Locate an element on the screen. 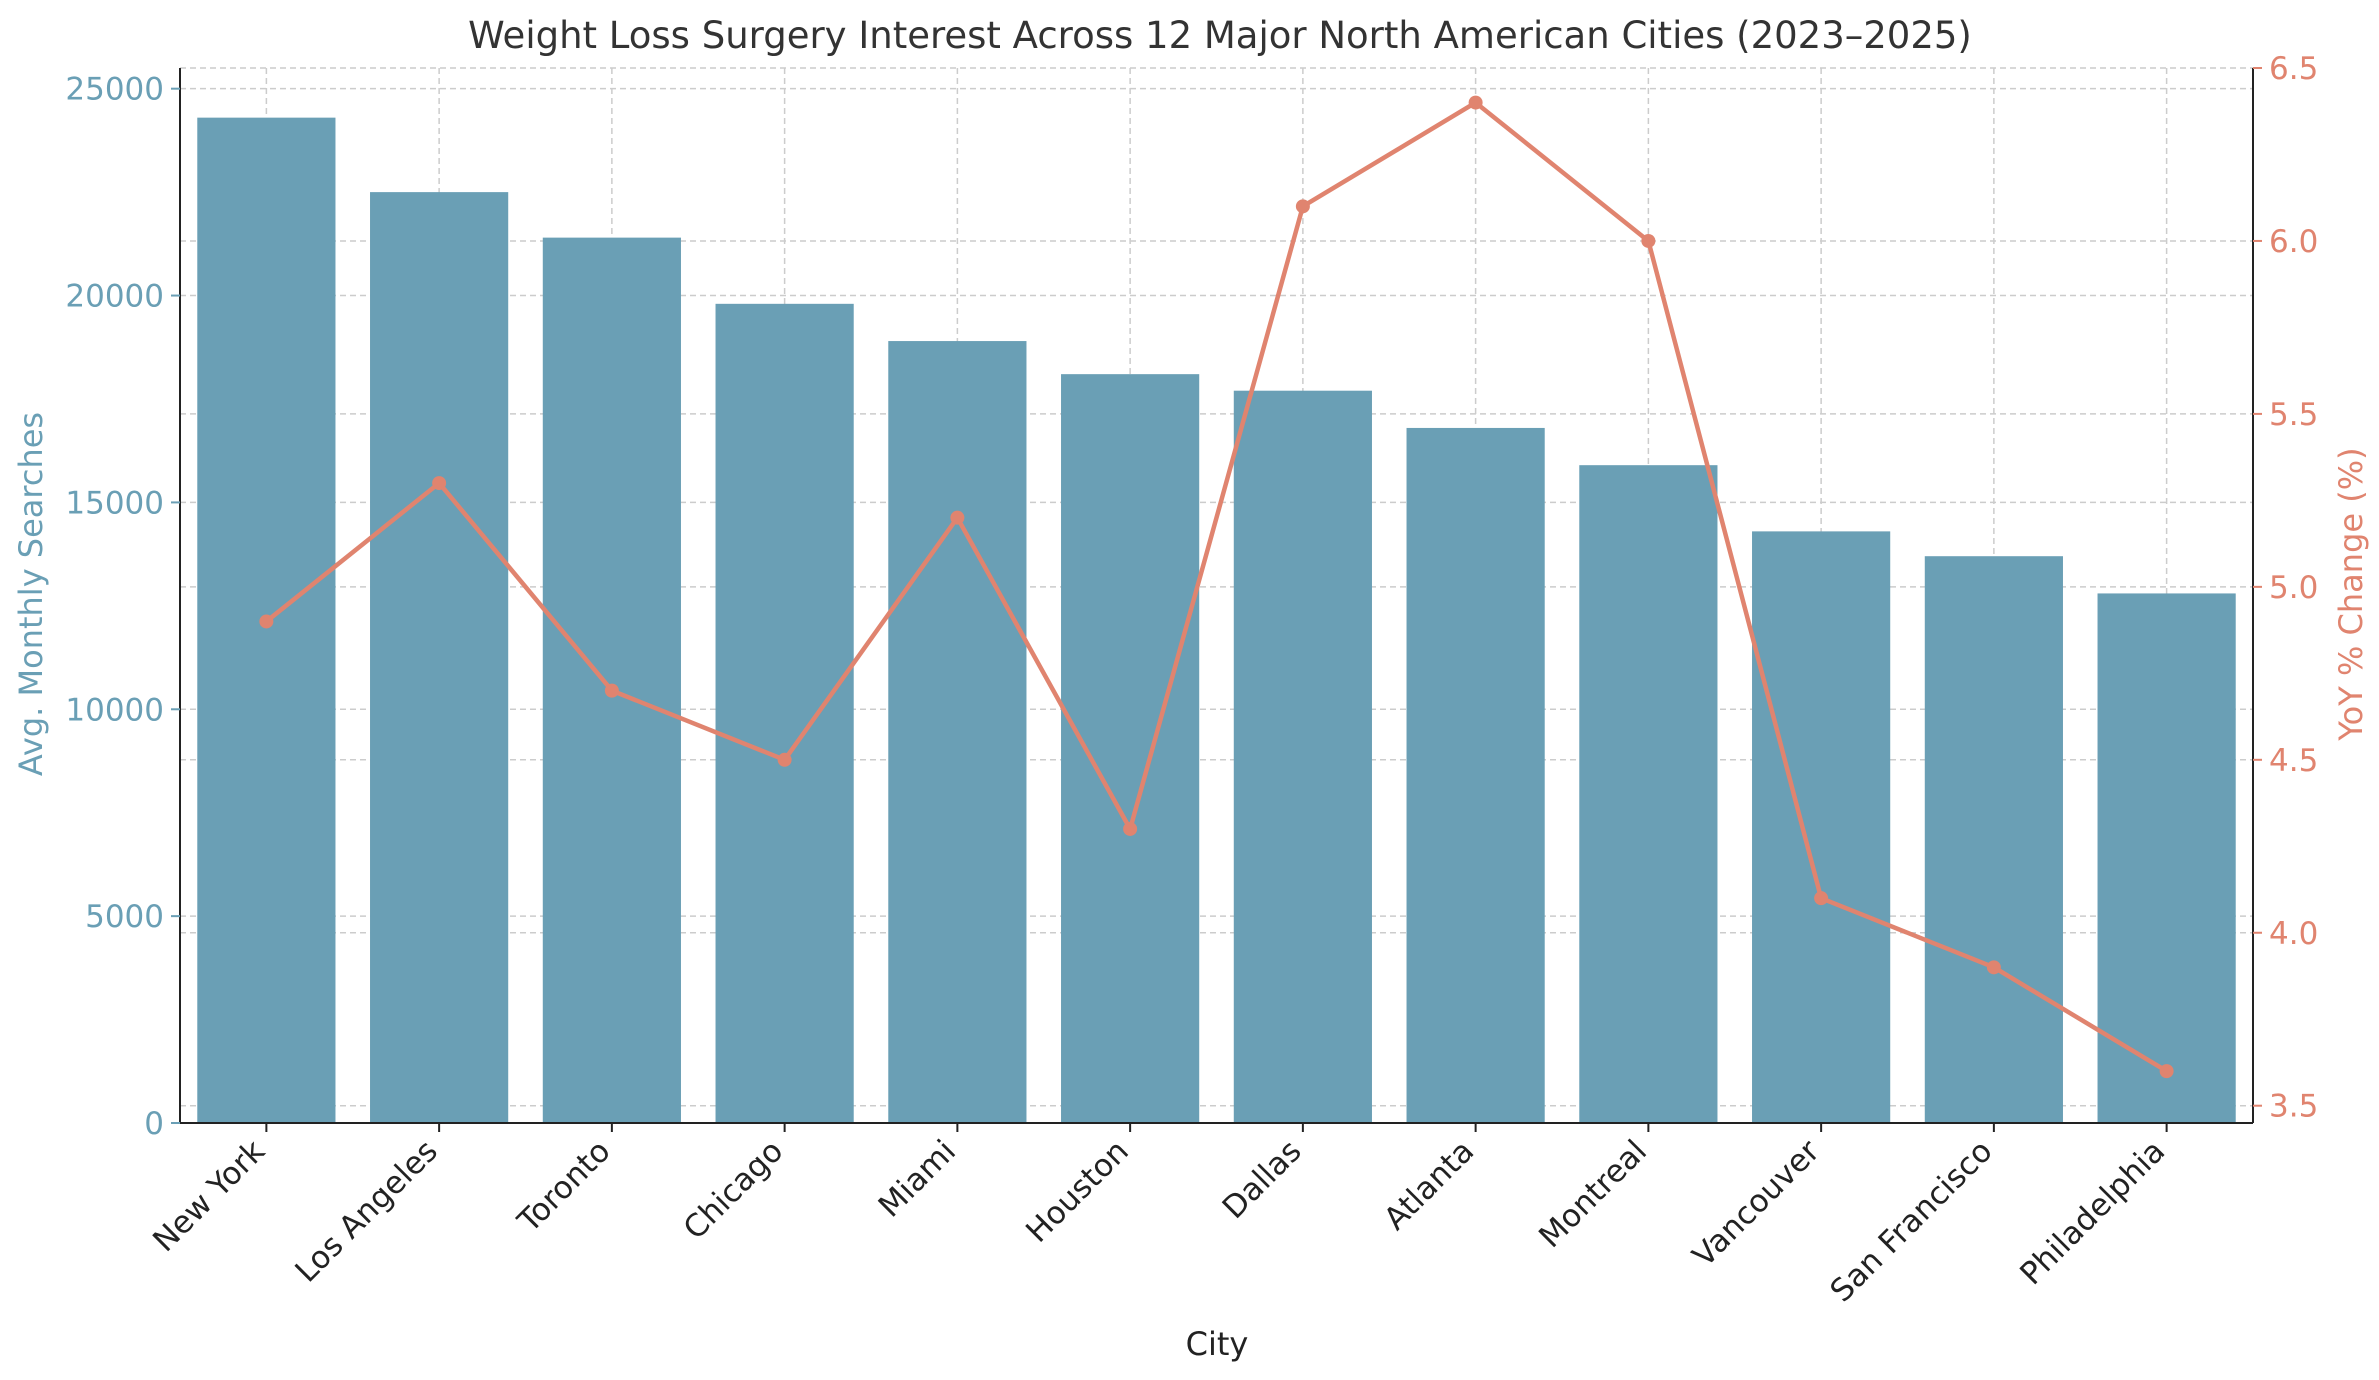  x-tick-label: Atlanta is located at coordinates (1429, 1185).